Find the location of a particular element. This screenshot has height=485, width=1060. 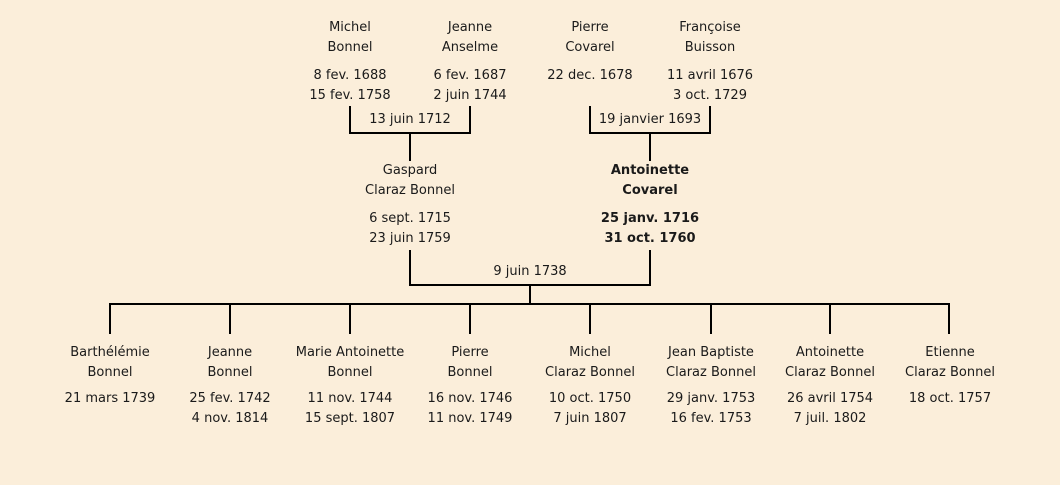

person-birth-date: 18 oct. 1757 is located at coordinates (950, 398).